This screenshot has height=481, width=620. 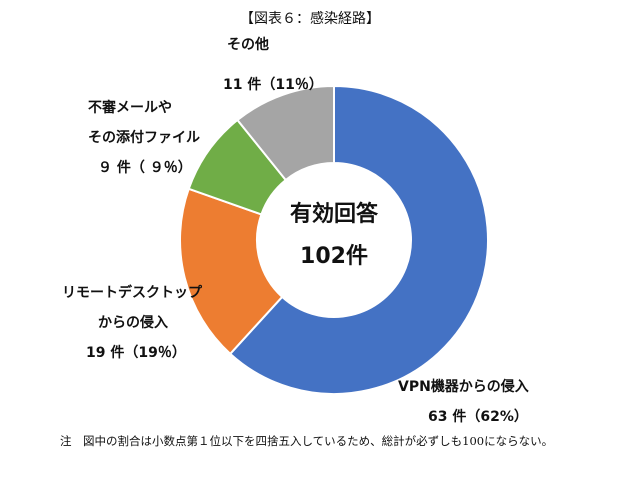 I want to click on label-mail-name-2: その添付ファイル, so click(x=144, y=138).